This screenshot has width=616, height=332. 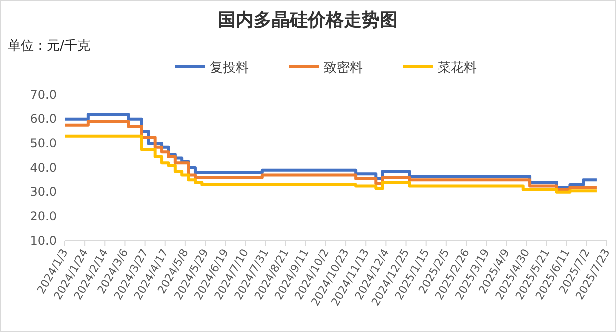 What do you see at coordinates (49, 46) in the screenshot?
I see `y-axis-title: 单位：元/千克` at bounding box center [49, 46].